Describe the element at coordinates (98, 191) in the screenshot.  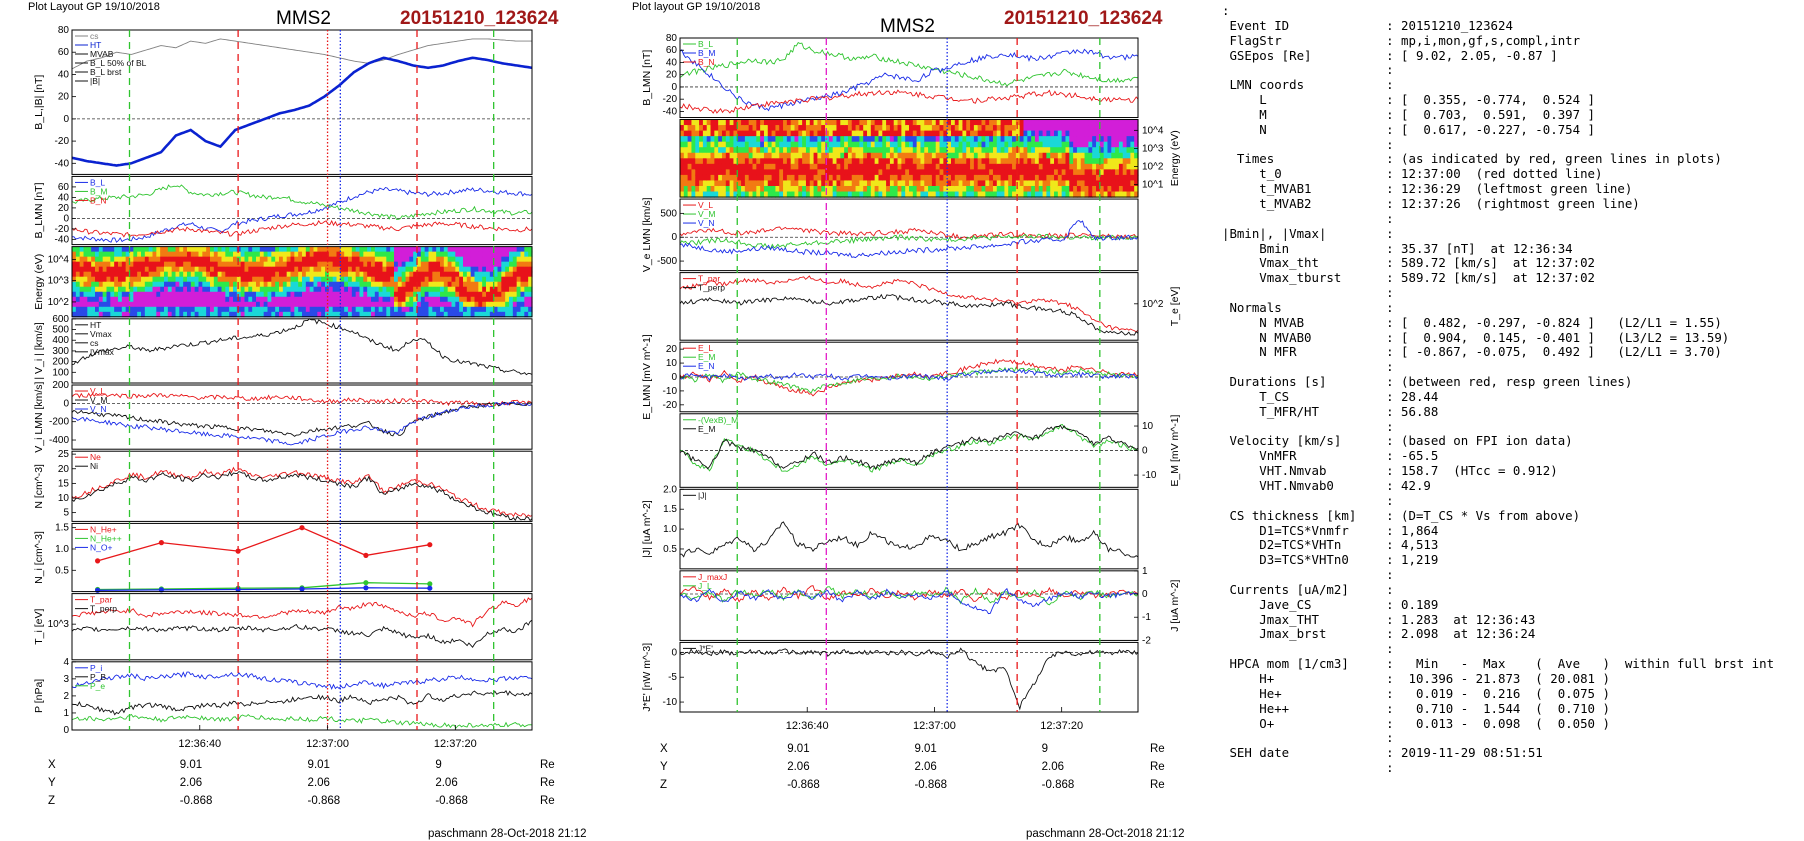
I see `legend-label: B_M` at that location.